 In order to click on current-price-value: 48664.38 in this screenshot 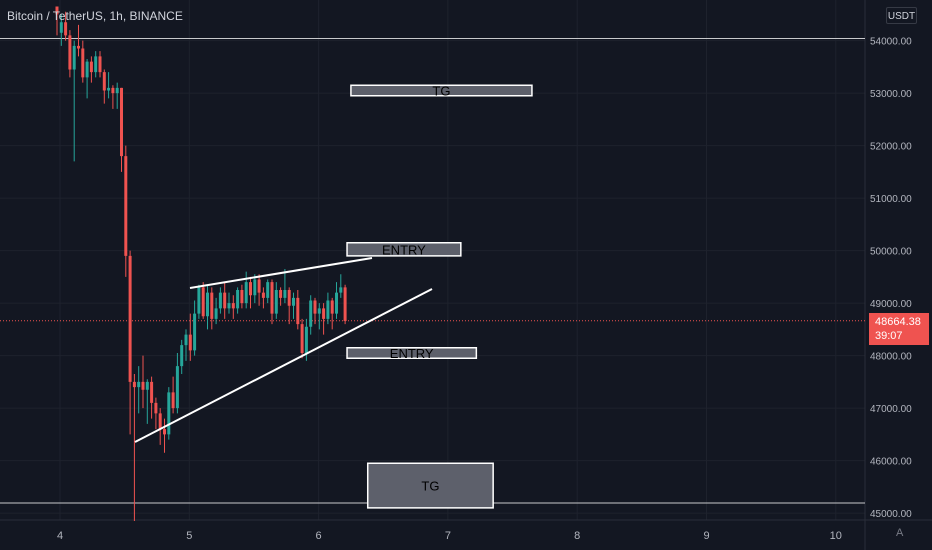, I will do `click(898, 322)`.